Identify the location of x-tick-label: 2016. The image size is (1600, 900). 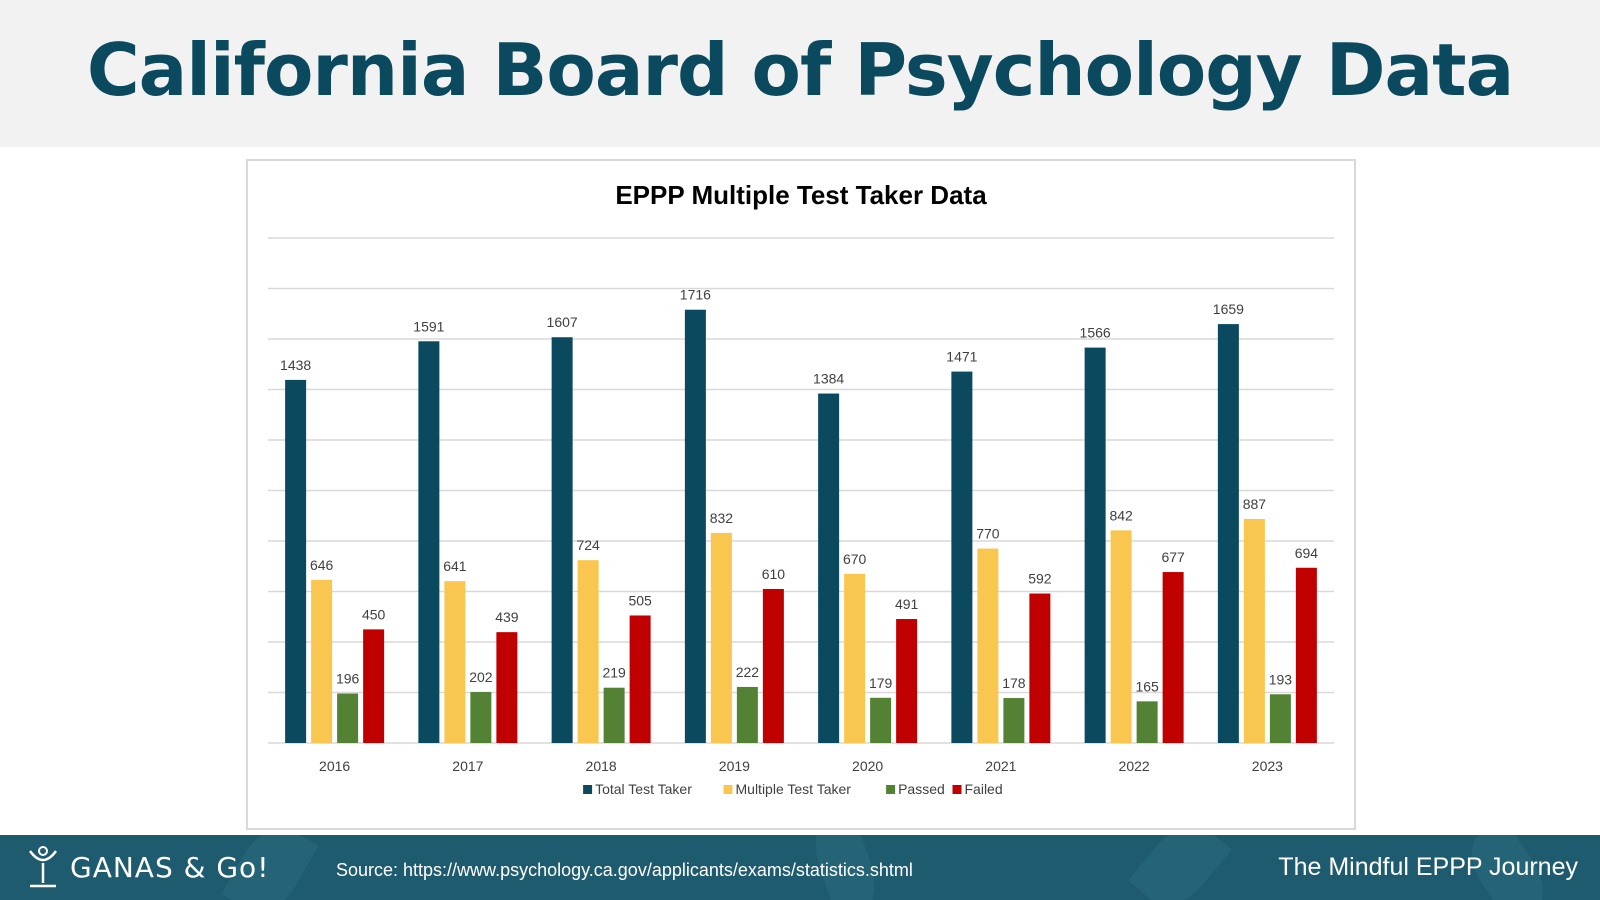
(334, 766).